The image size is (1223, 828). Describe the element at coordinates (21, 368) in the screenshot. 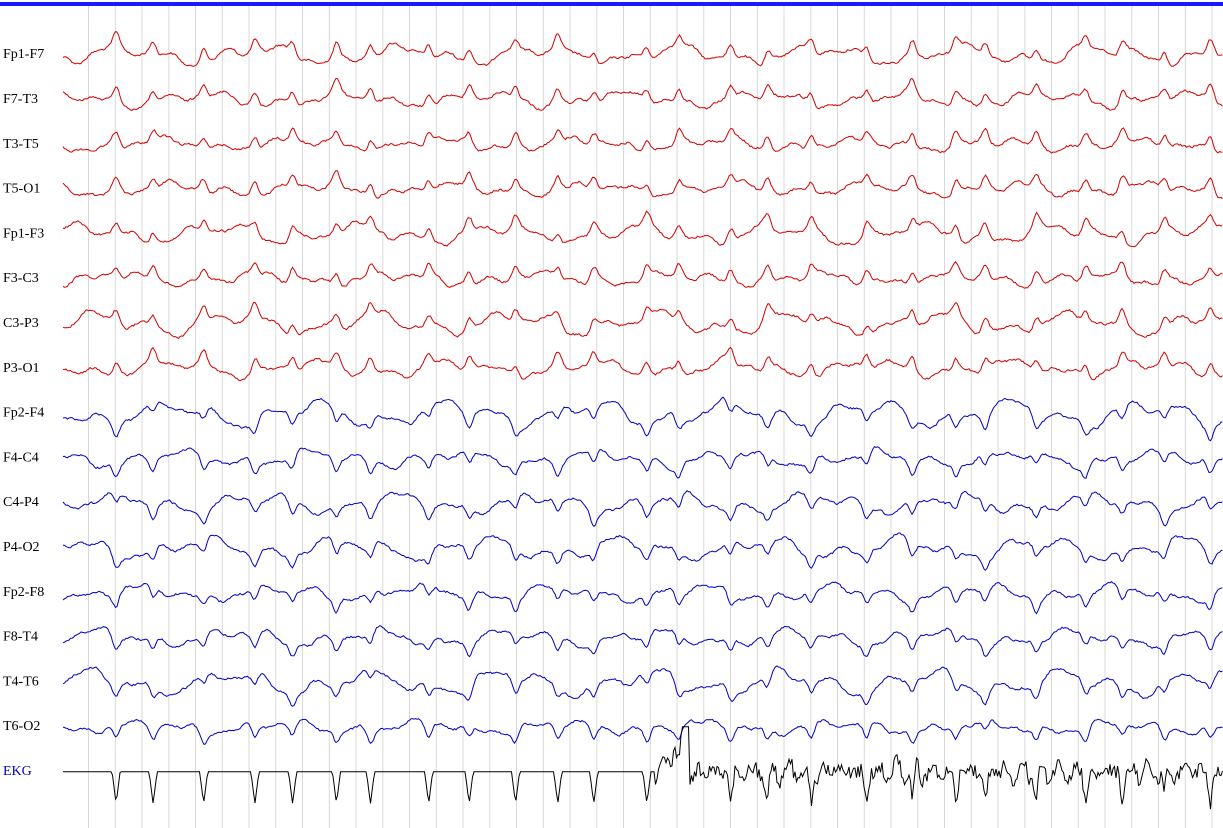

I see `channel-label: P3-O1` at that location.